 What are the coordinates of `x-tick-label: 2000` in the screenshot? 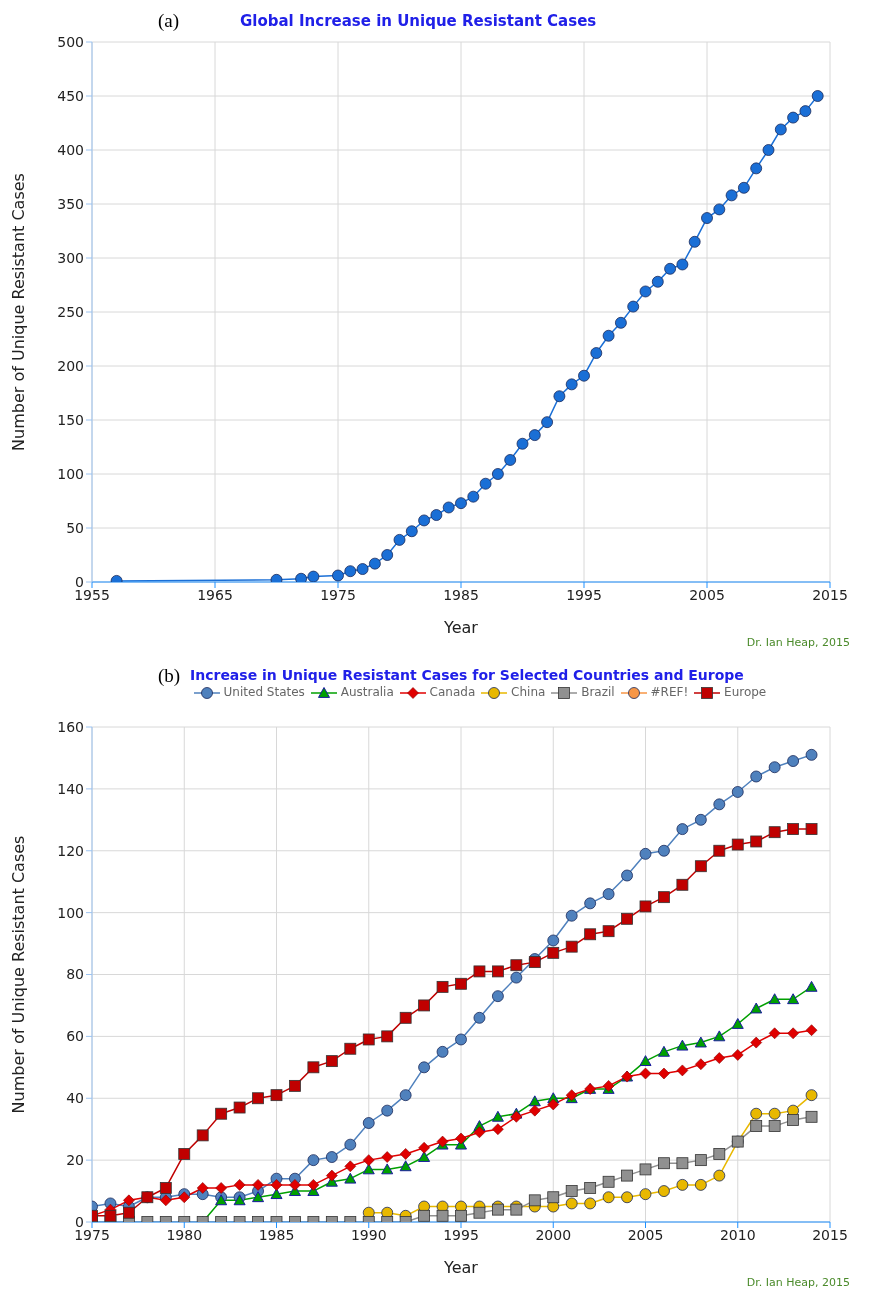 It's located at (553, 1234).